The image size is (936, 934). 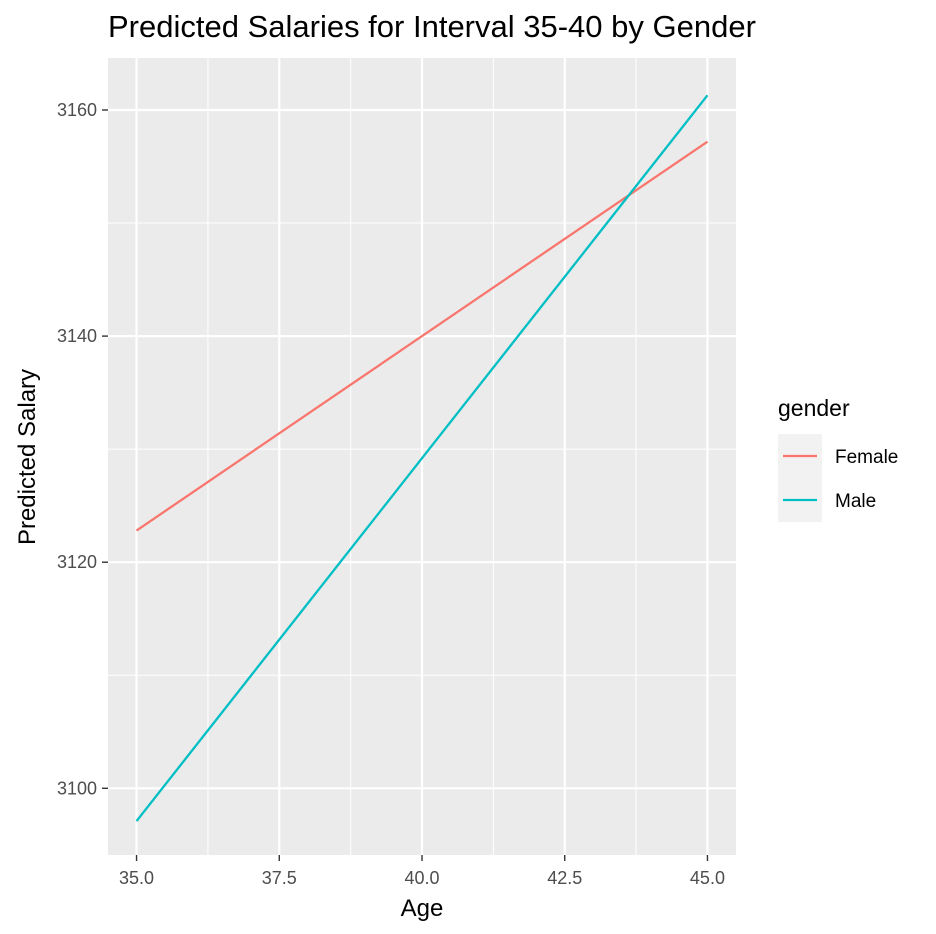 I want to click on y-tick-label: 3160, so click(x=77, y=110).